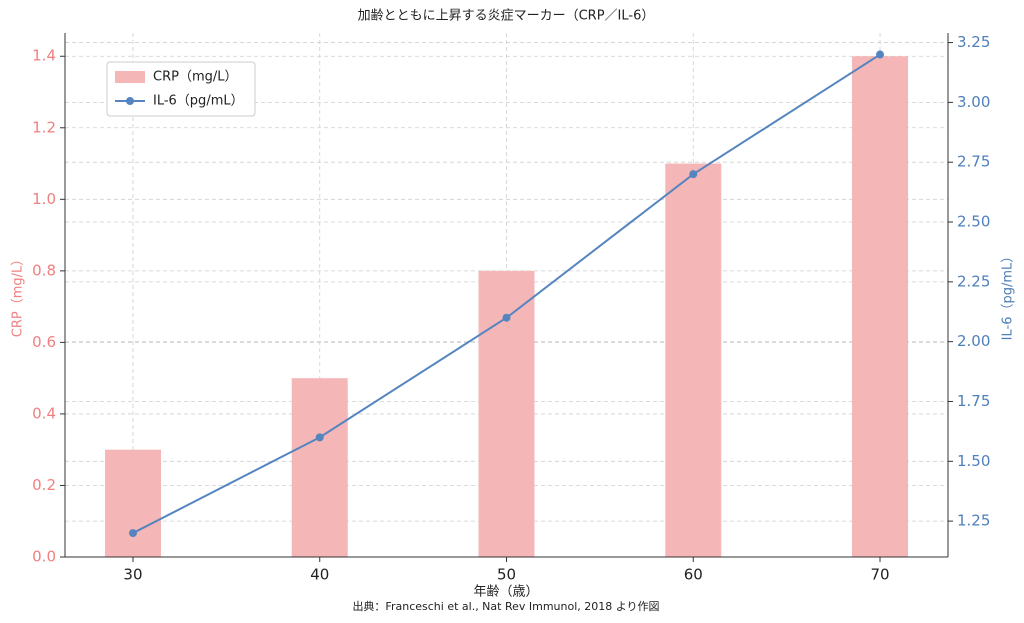  What do you see at coordinates (506, 16) in the screenshot?
I see `chart-title: 加齢とともに上昇する炎症マーカー（CRP／IL-6）` at bounding box center [506, 16].